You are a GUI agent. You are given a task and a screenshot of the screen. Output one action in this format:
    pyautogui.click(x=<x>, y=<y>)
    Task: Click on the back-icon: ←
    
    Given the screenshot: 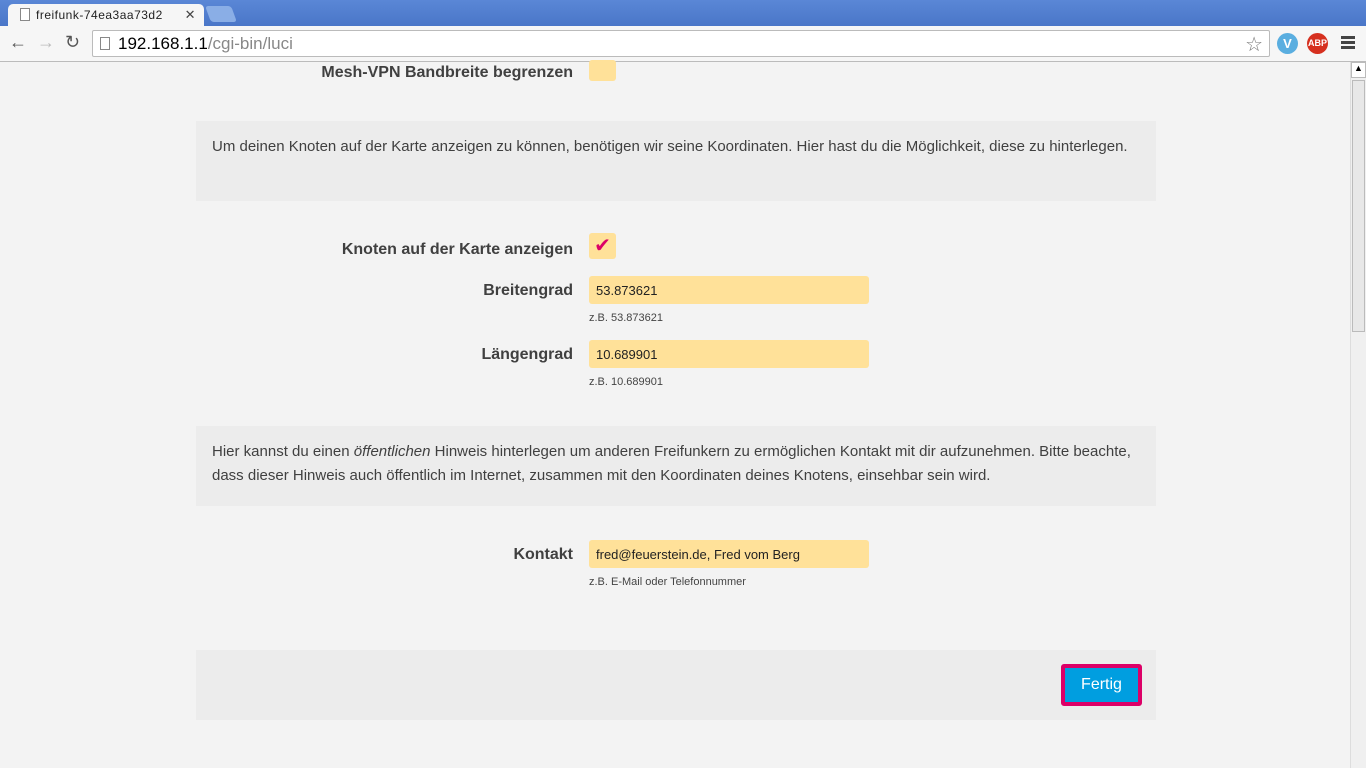 What is the action you would take?
    pyautogui.click(x=18, y=42)
    